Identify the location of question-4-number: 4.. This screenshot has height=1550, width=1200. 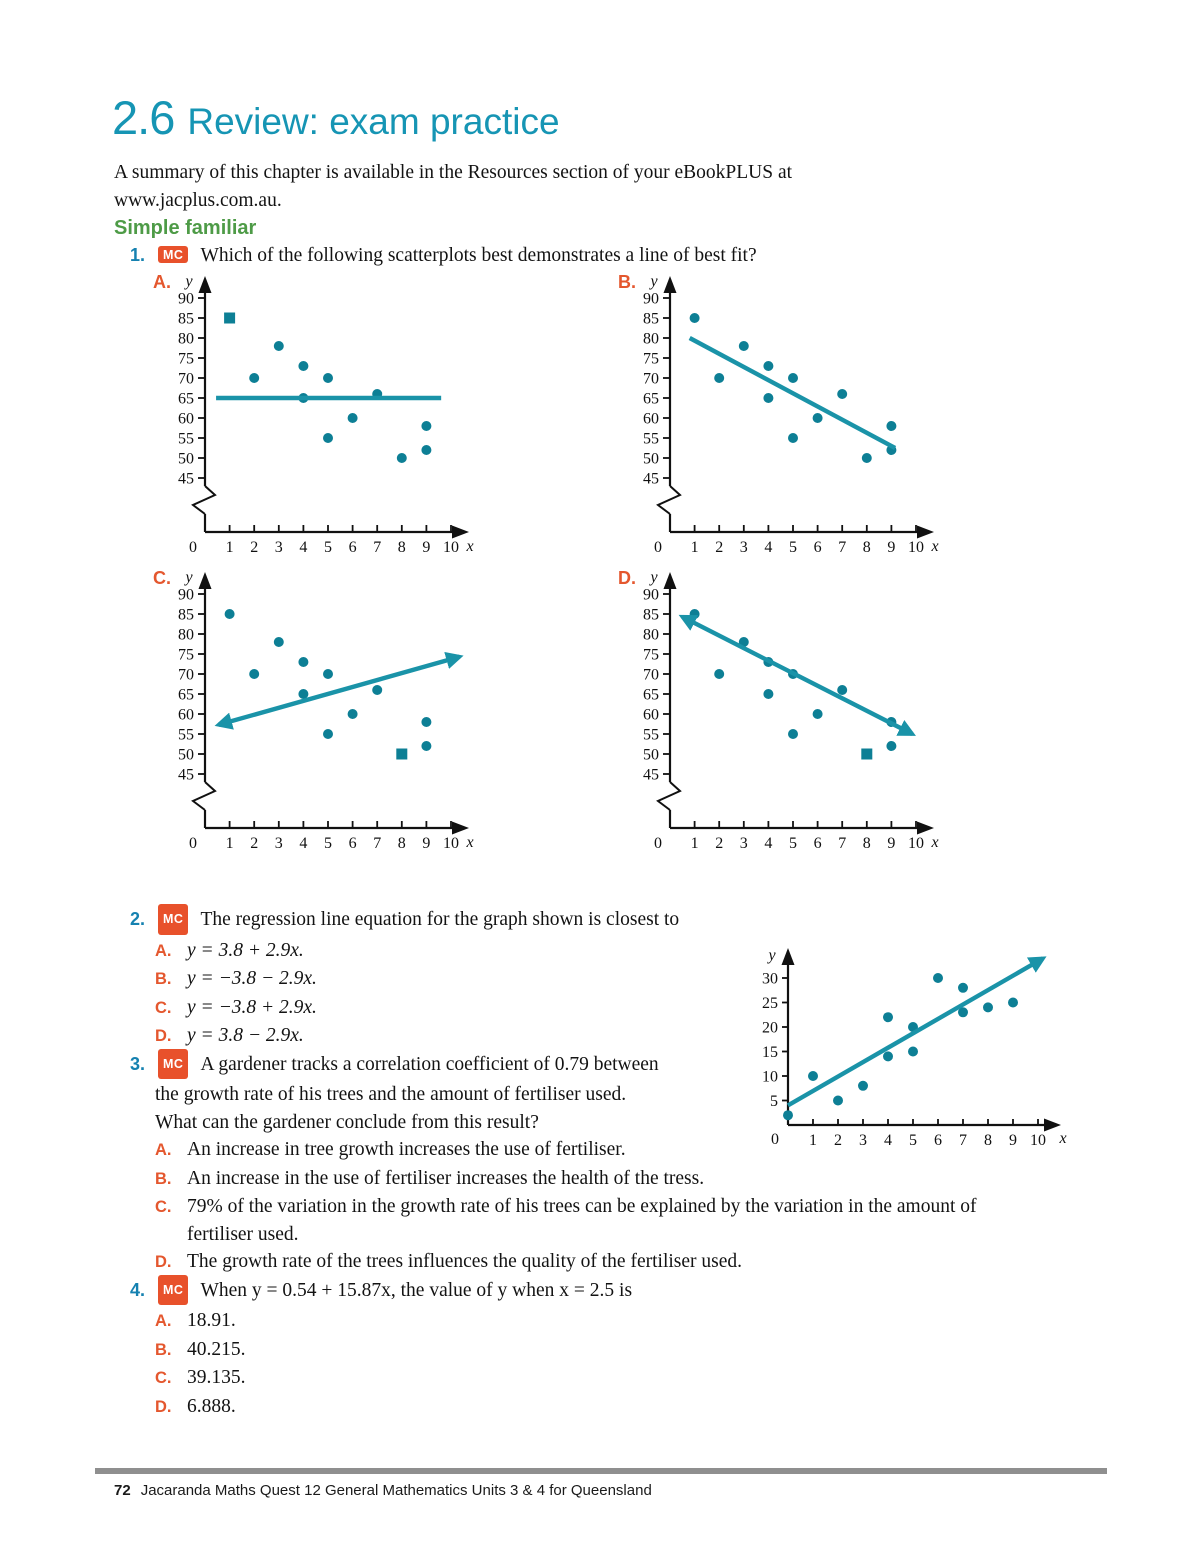
(138, 1289).